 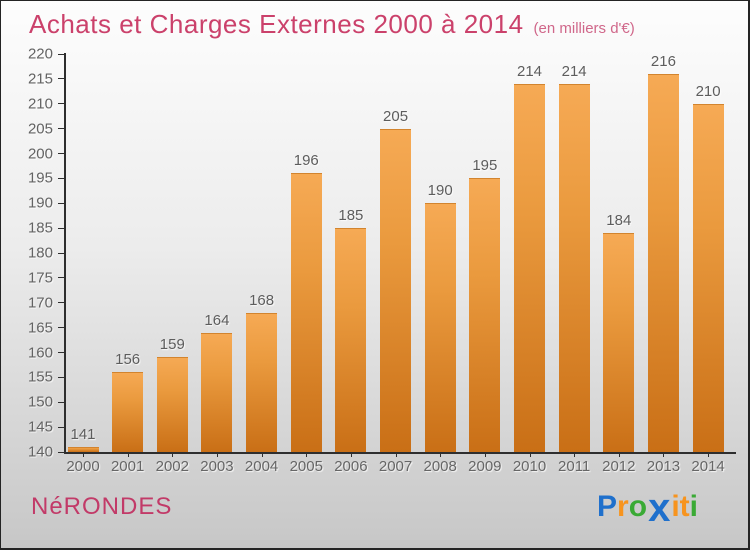 I want to click on y-axis-label: 170, so click(x=40, y=303).